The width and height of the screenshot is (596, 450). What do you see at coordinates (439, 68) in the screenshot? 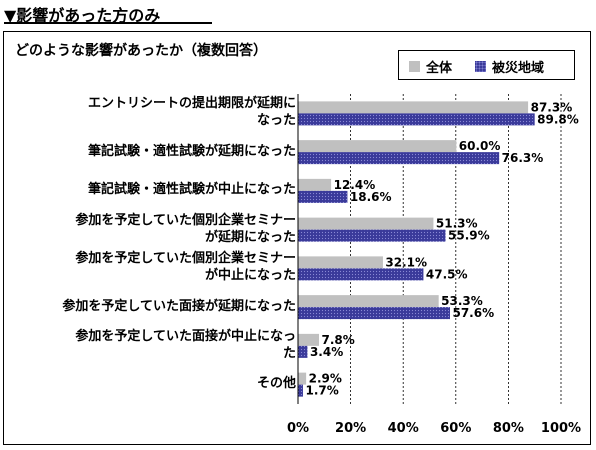
I see `legend-label-all: 全体` at bounding box center [439, 68].